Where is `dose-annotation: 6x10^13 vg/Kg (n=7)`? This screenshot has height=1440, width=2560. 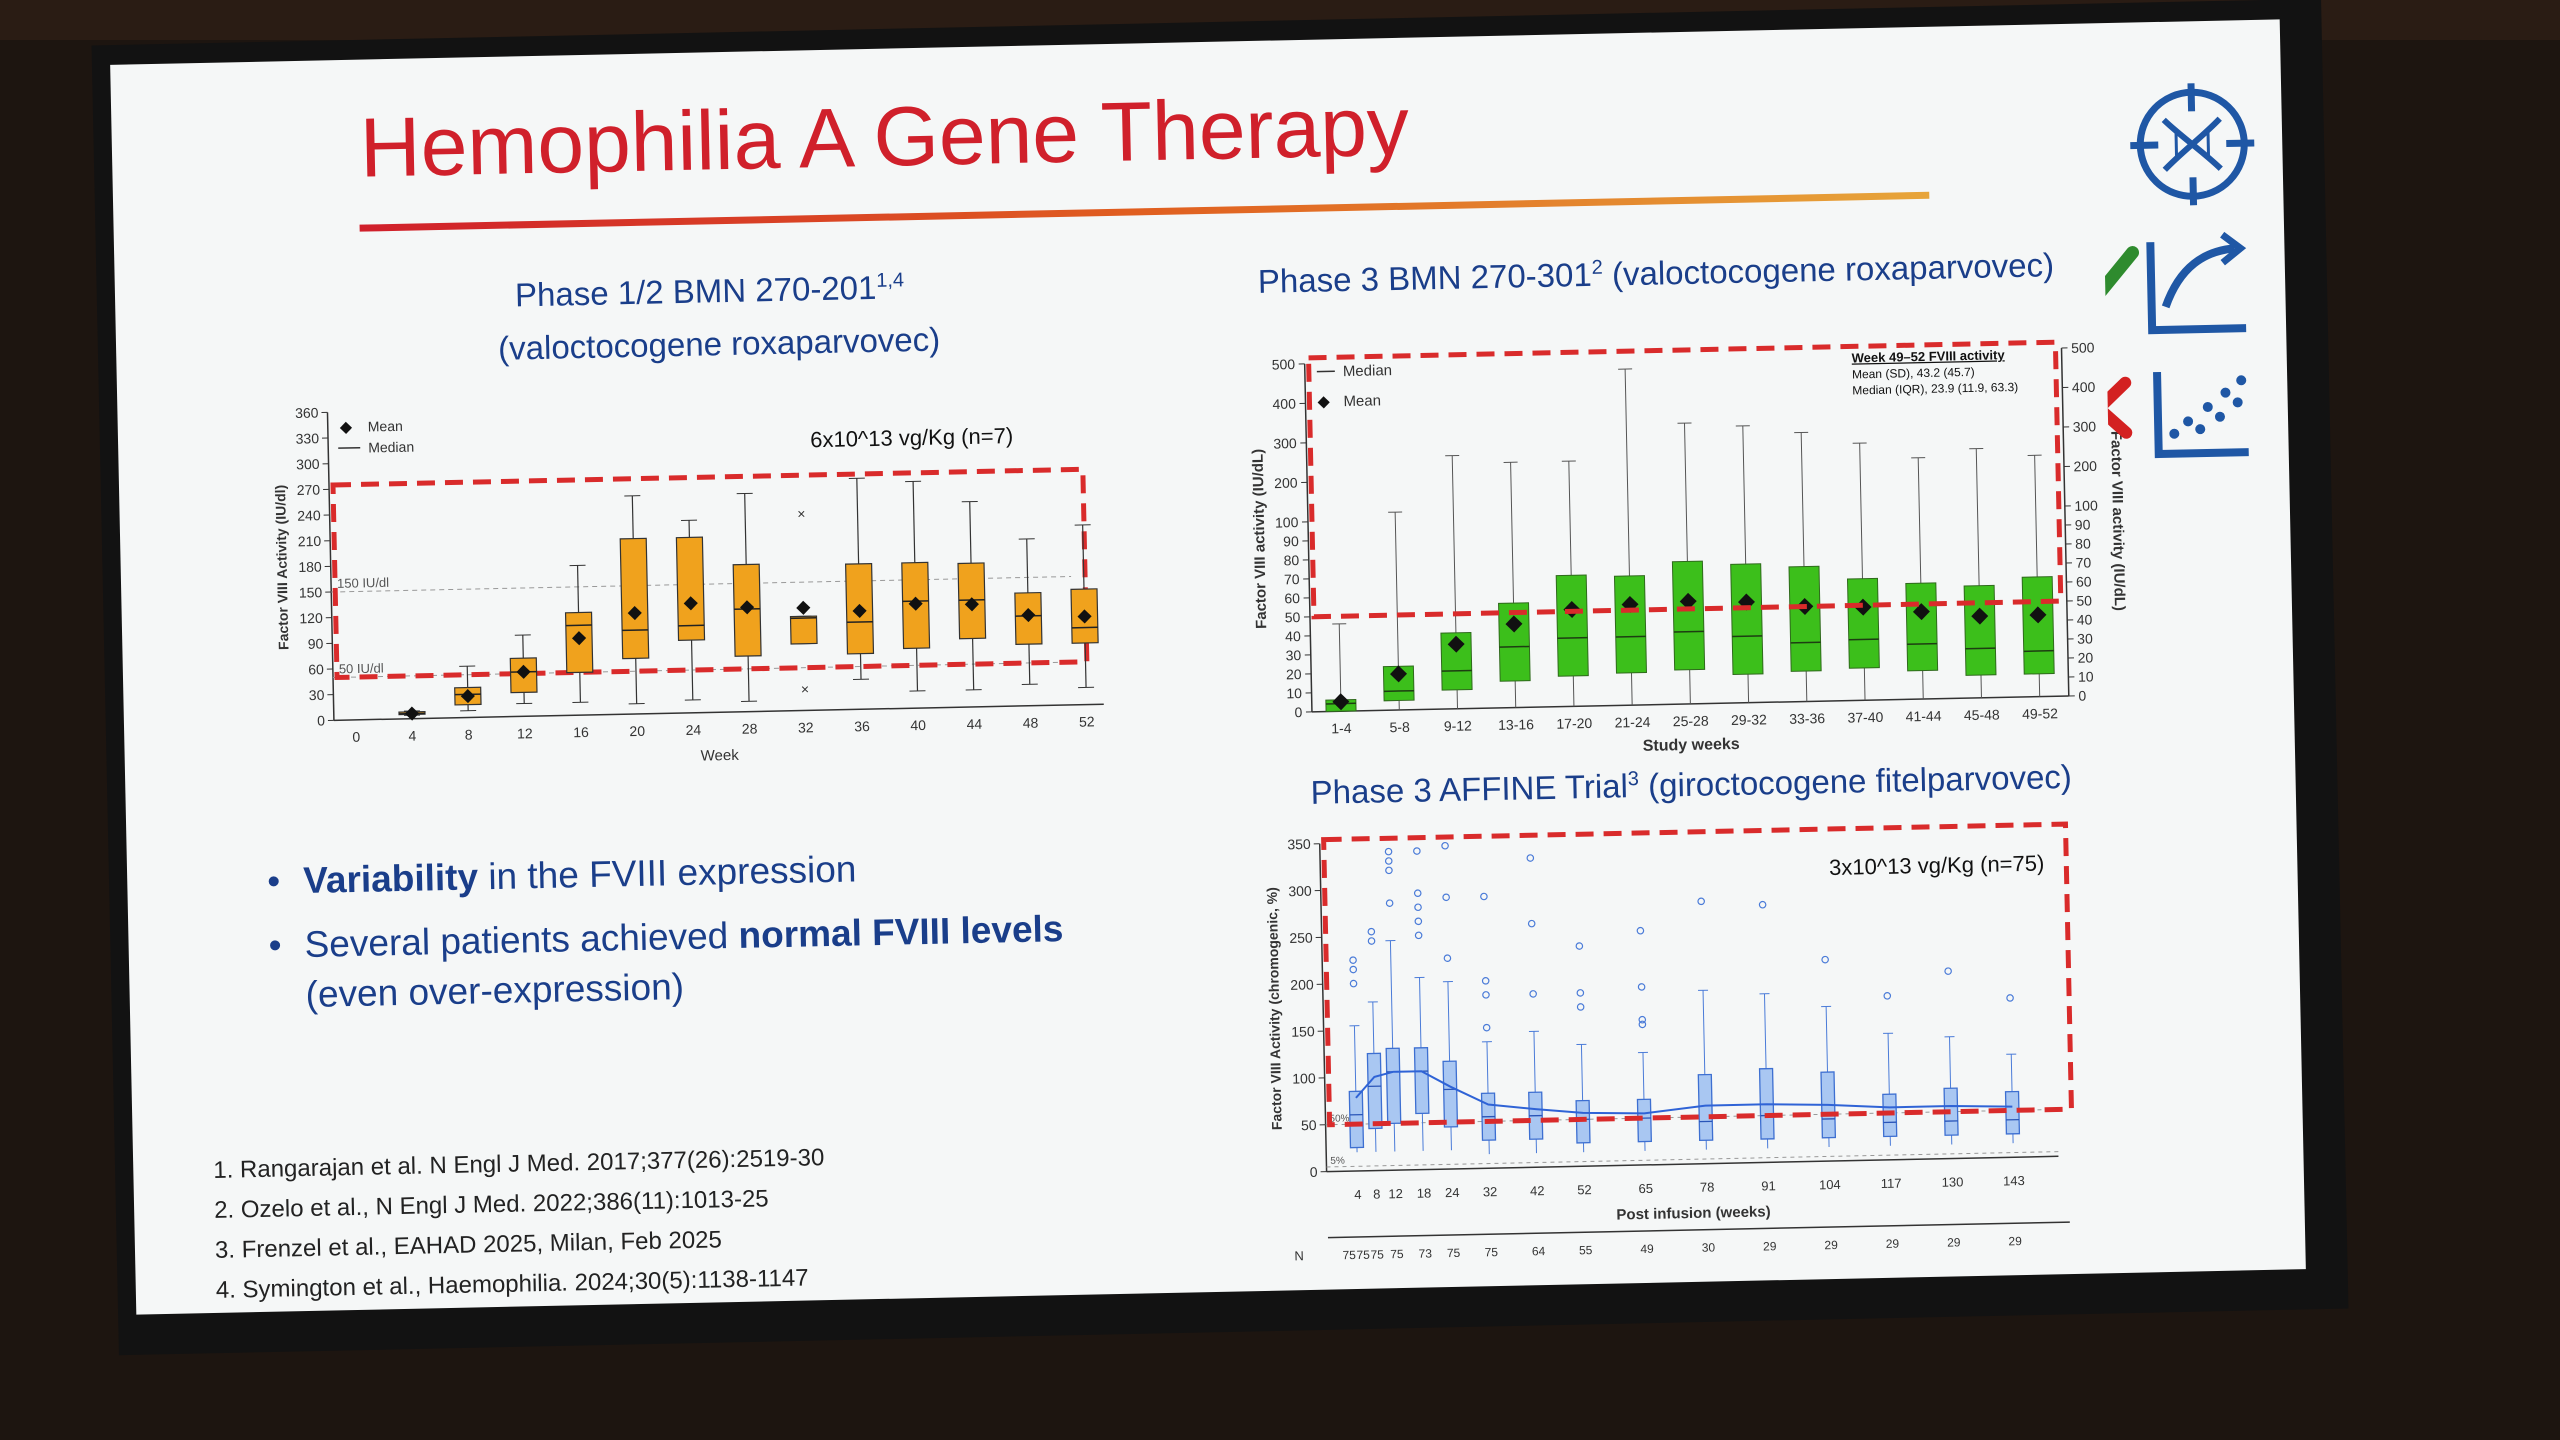
dose-annotation: 6x10^13 vg/Kg (n=7) is located at coordinates (911, 437).